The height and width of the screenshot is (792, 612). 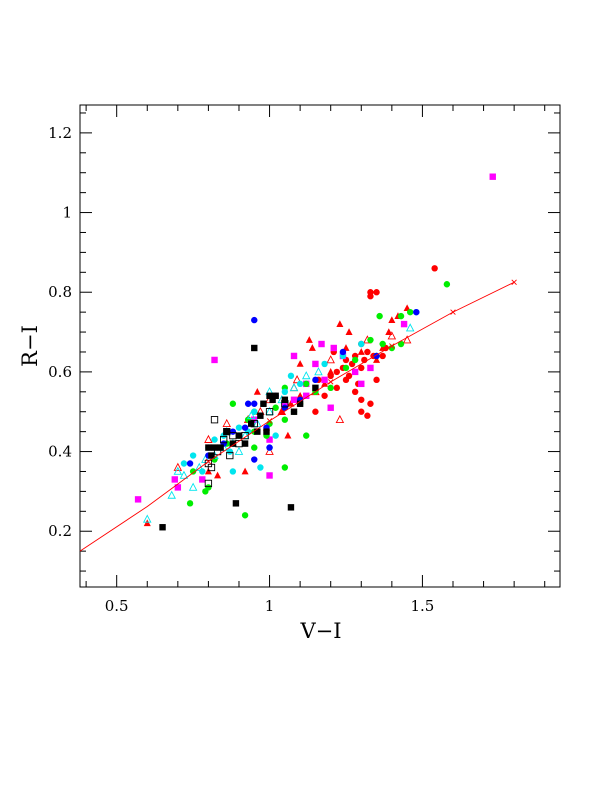 What do you see at coordinates (60, 372) in the screenshot?
I see `y-tick-label: 0.6` at bounding box center [60, 372].